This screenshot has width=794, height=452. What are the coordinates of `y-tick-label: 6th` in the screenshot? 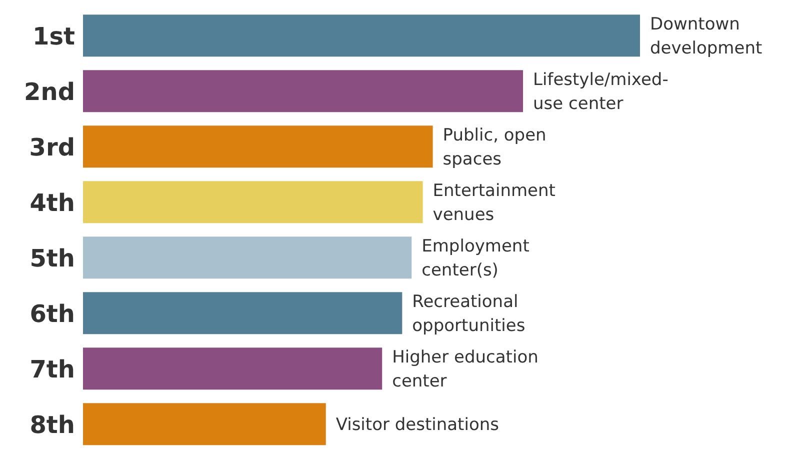 It's located at (52, 314).